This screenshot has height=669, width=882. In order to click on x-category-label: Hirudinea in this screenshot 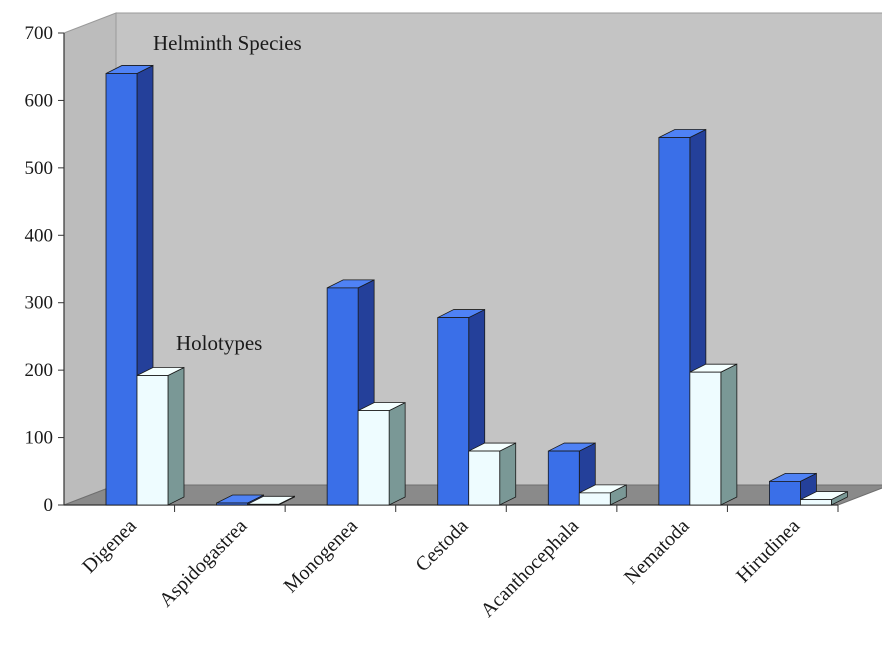, I will do `click(768, 551)`.